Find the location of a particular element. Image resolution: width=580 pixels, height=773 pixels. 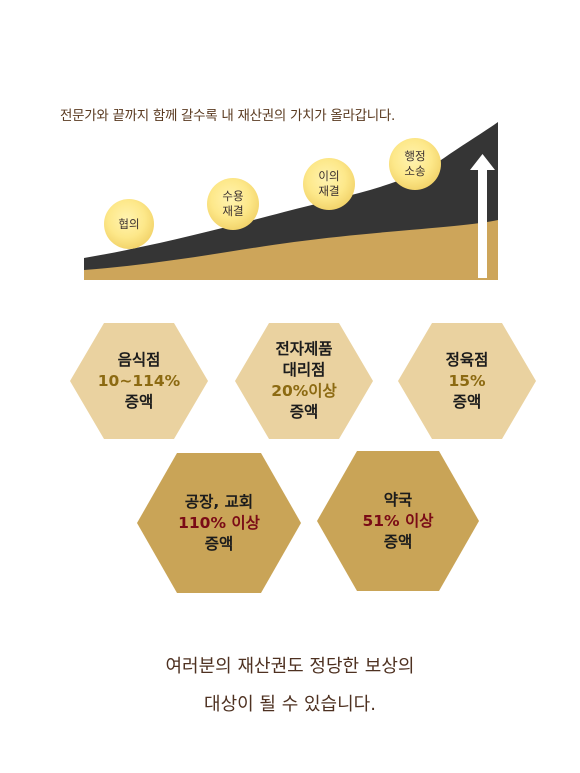

hex-butcher-label: 정육점 is located at coordinates (467, 359).